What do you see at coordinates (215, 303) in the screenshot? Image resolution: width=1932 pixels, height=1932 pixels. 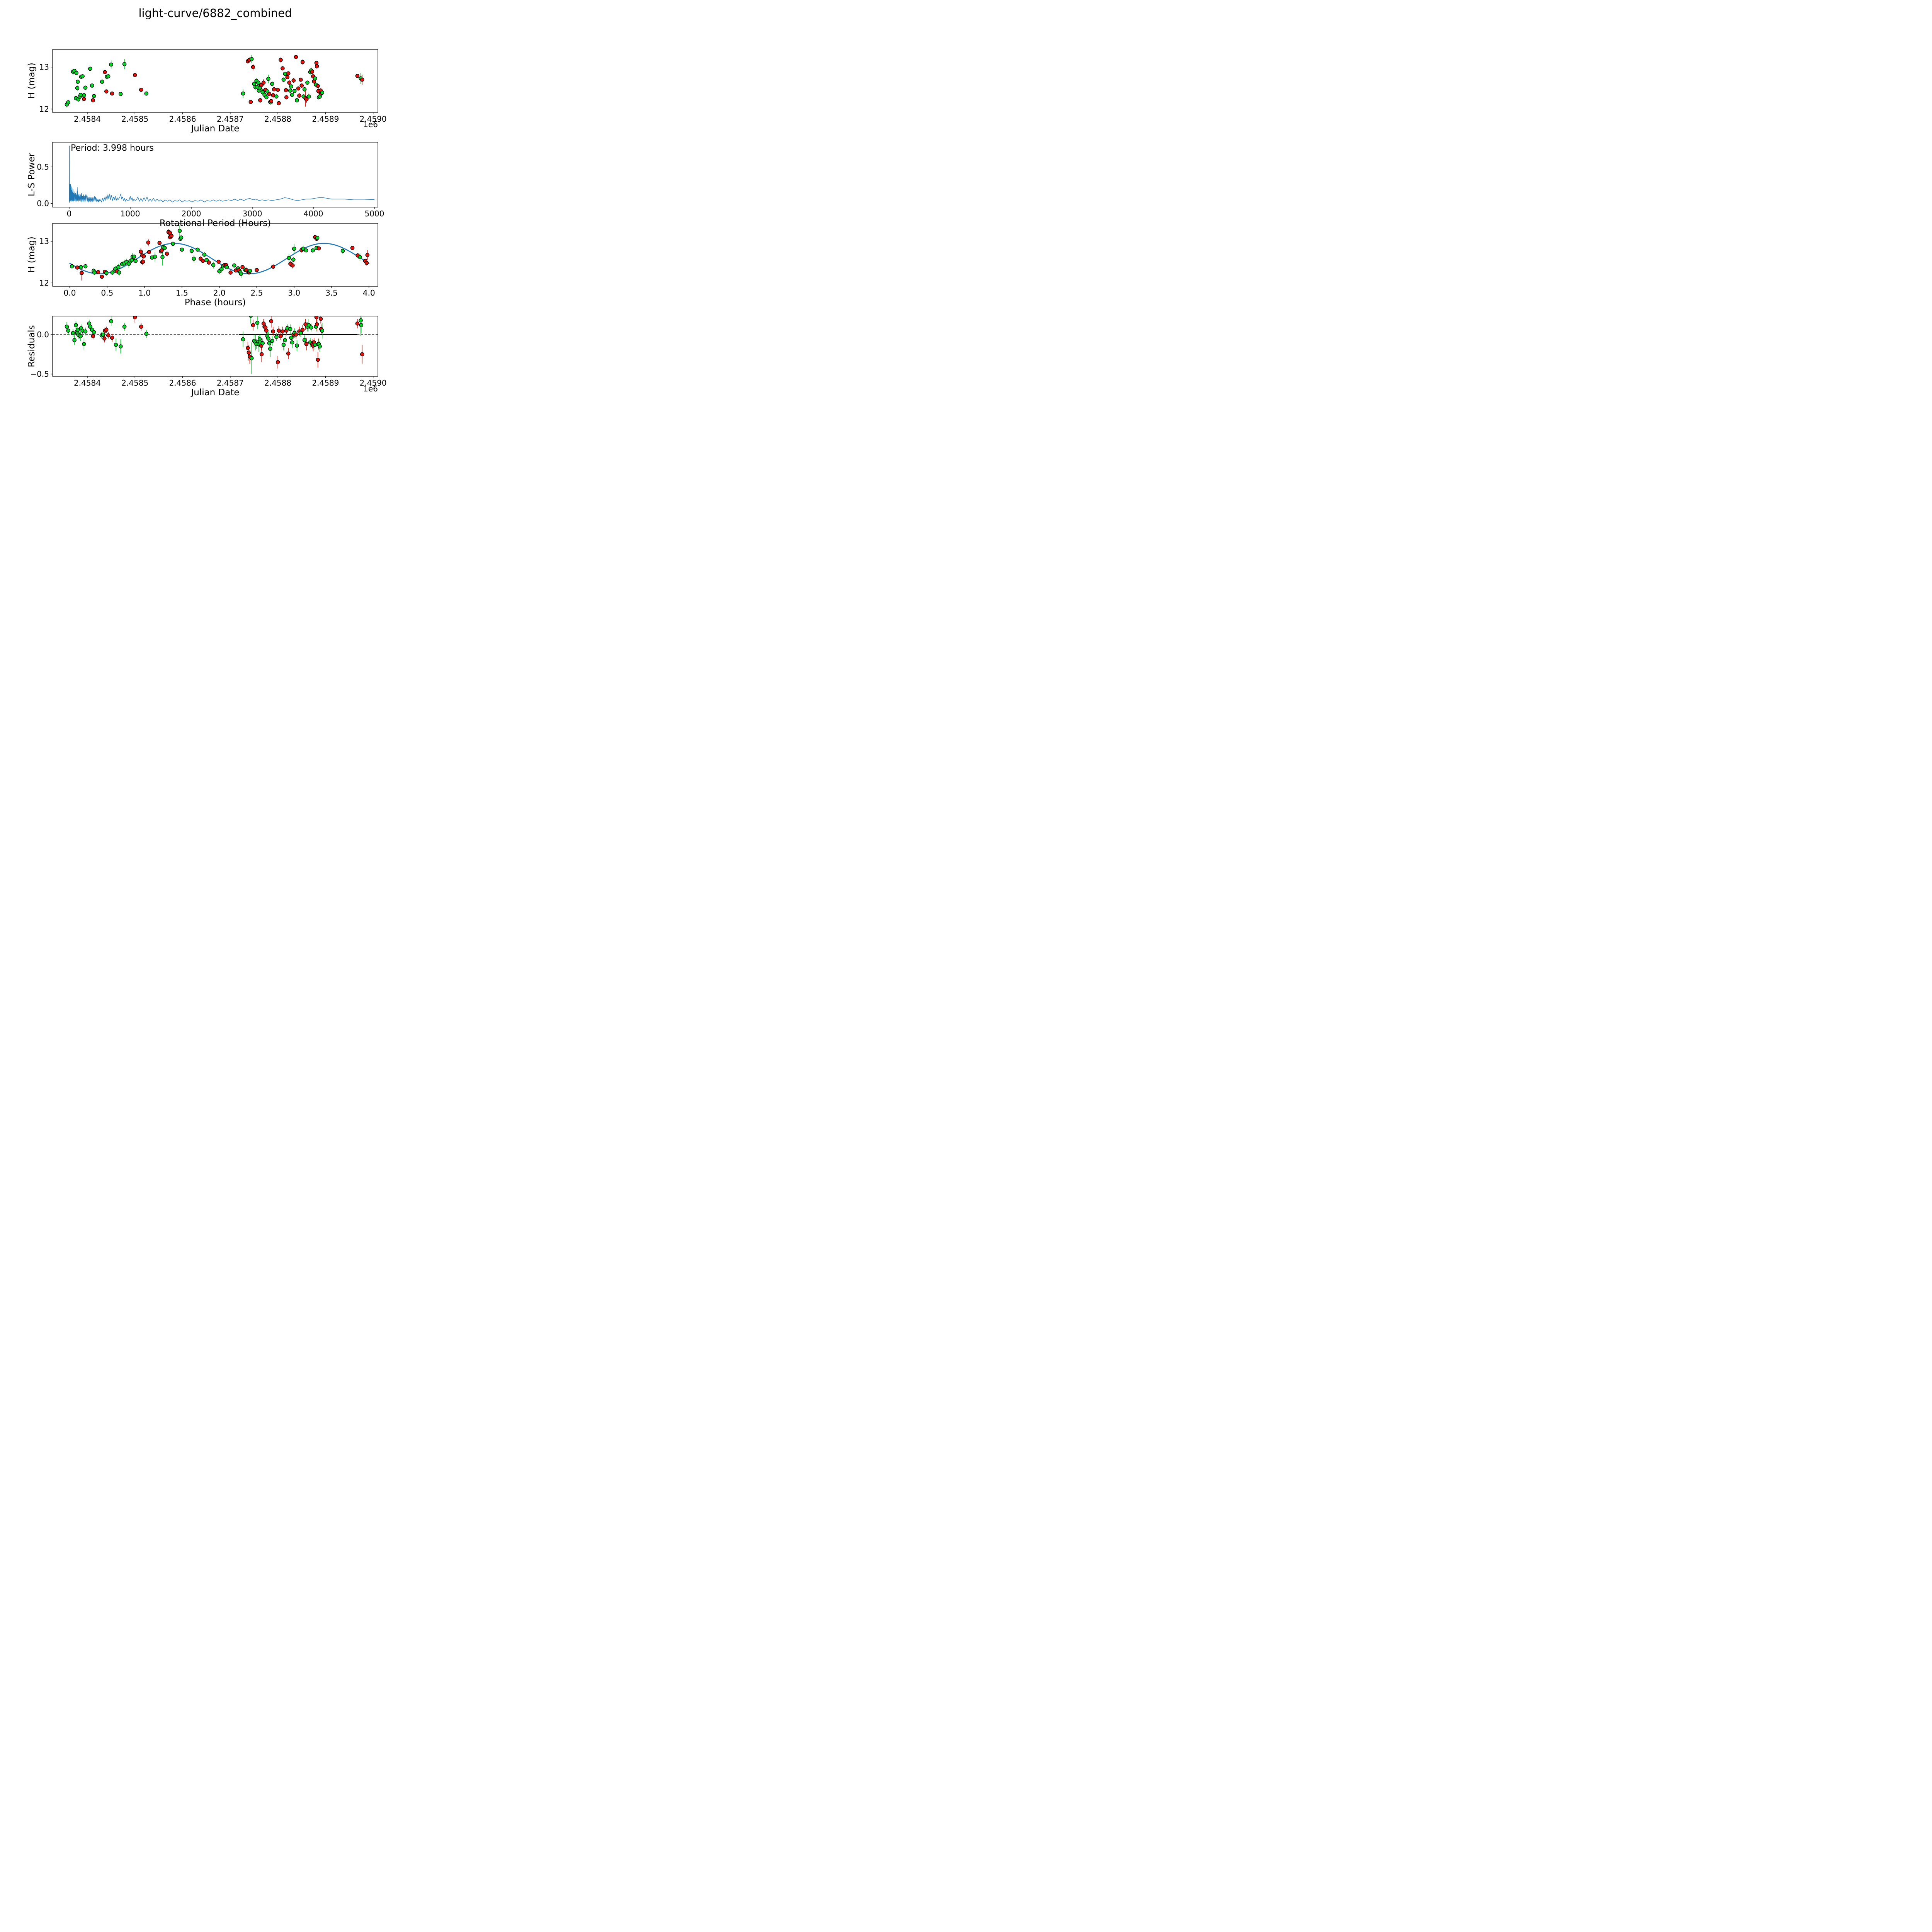 I see `xlabel-phase-hours: Phase (hours)` at bounding box center [215, 303].